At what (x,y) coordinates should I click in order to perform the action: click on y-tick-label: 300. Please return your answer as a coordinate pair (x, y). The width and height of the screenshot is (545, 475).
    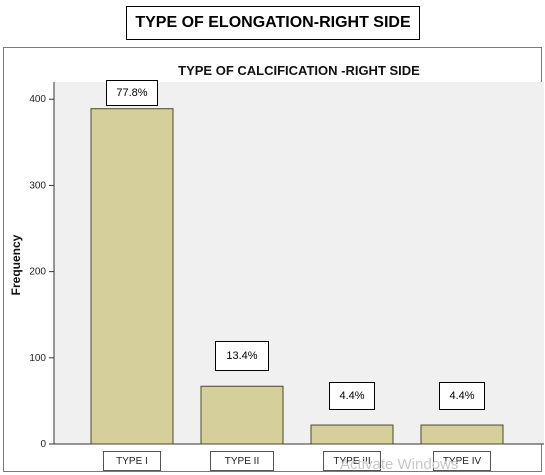
    Looking at the image, I should click on (37, 185).